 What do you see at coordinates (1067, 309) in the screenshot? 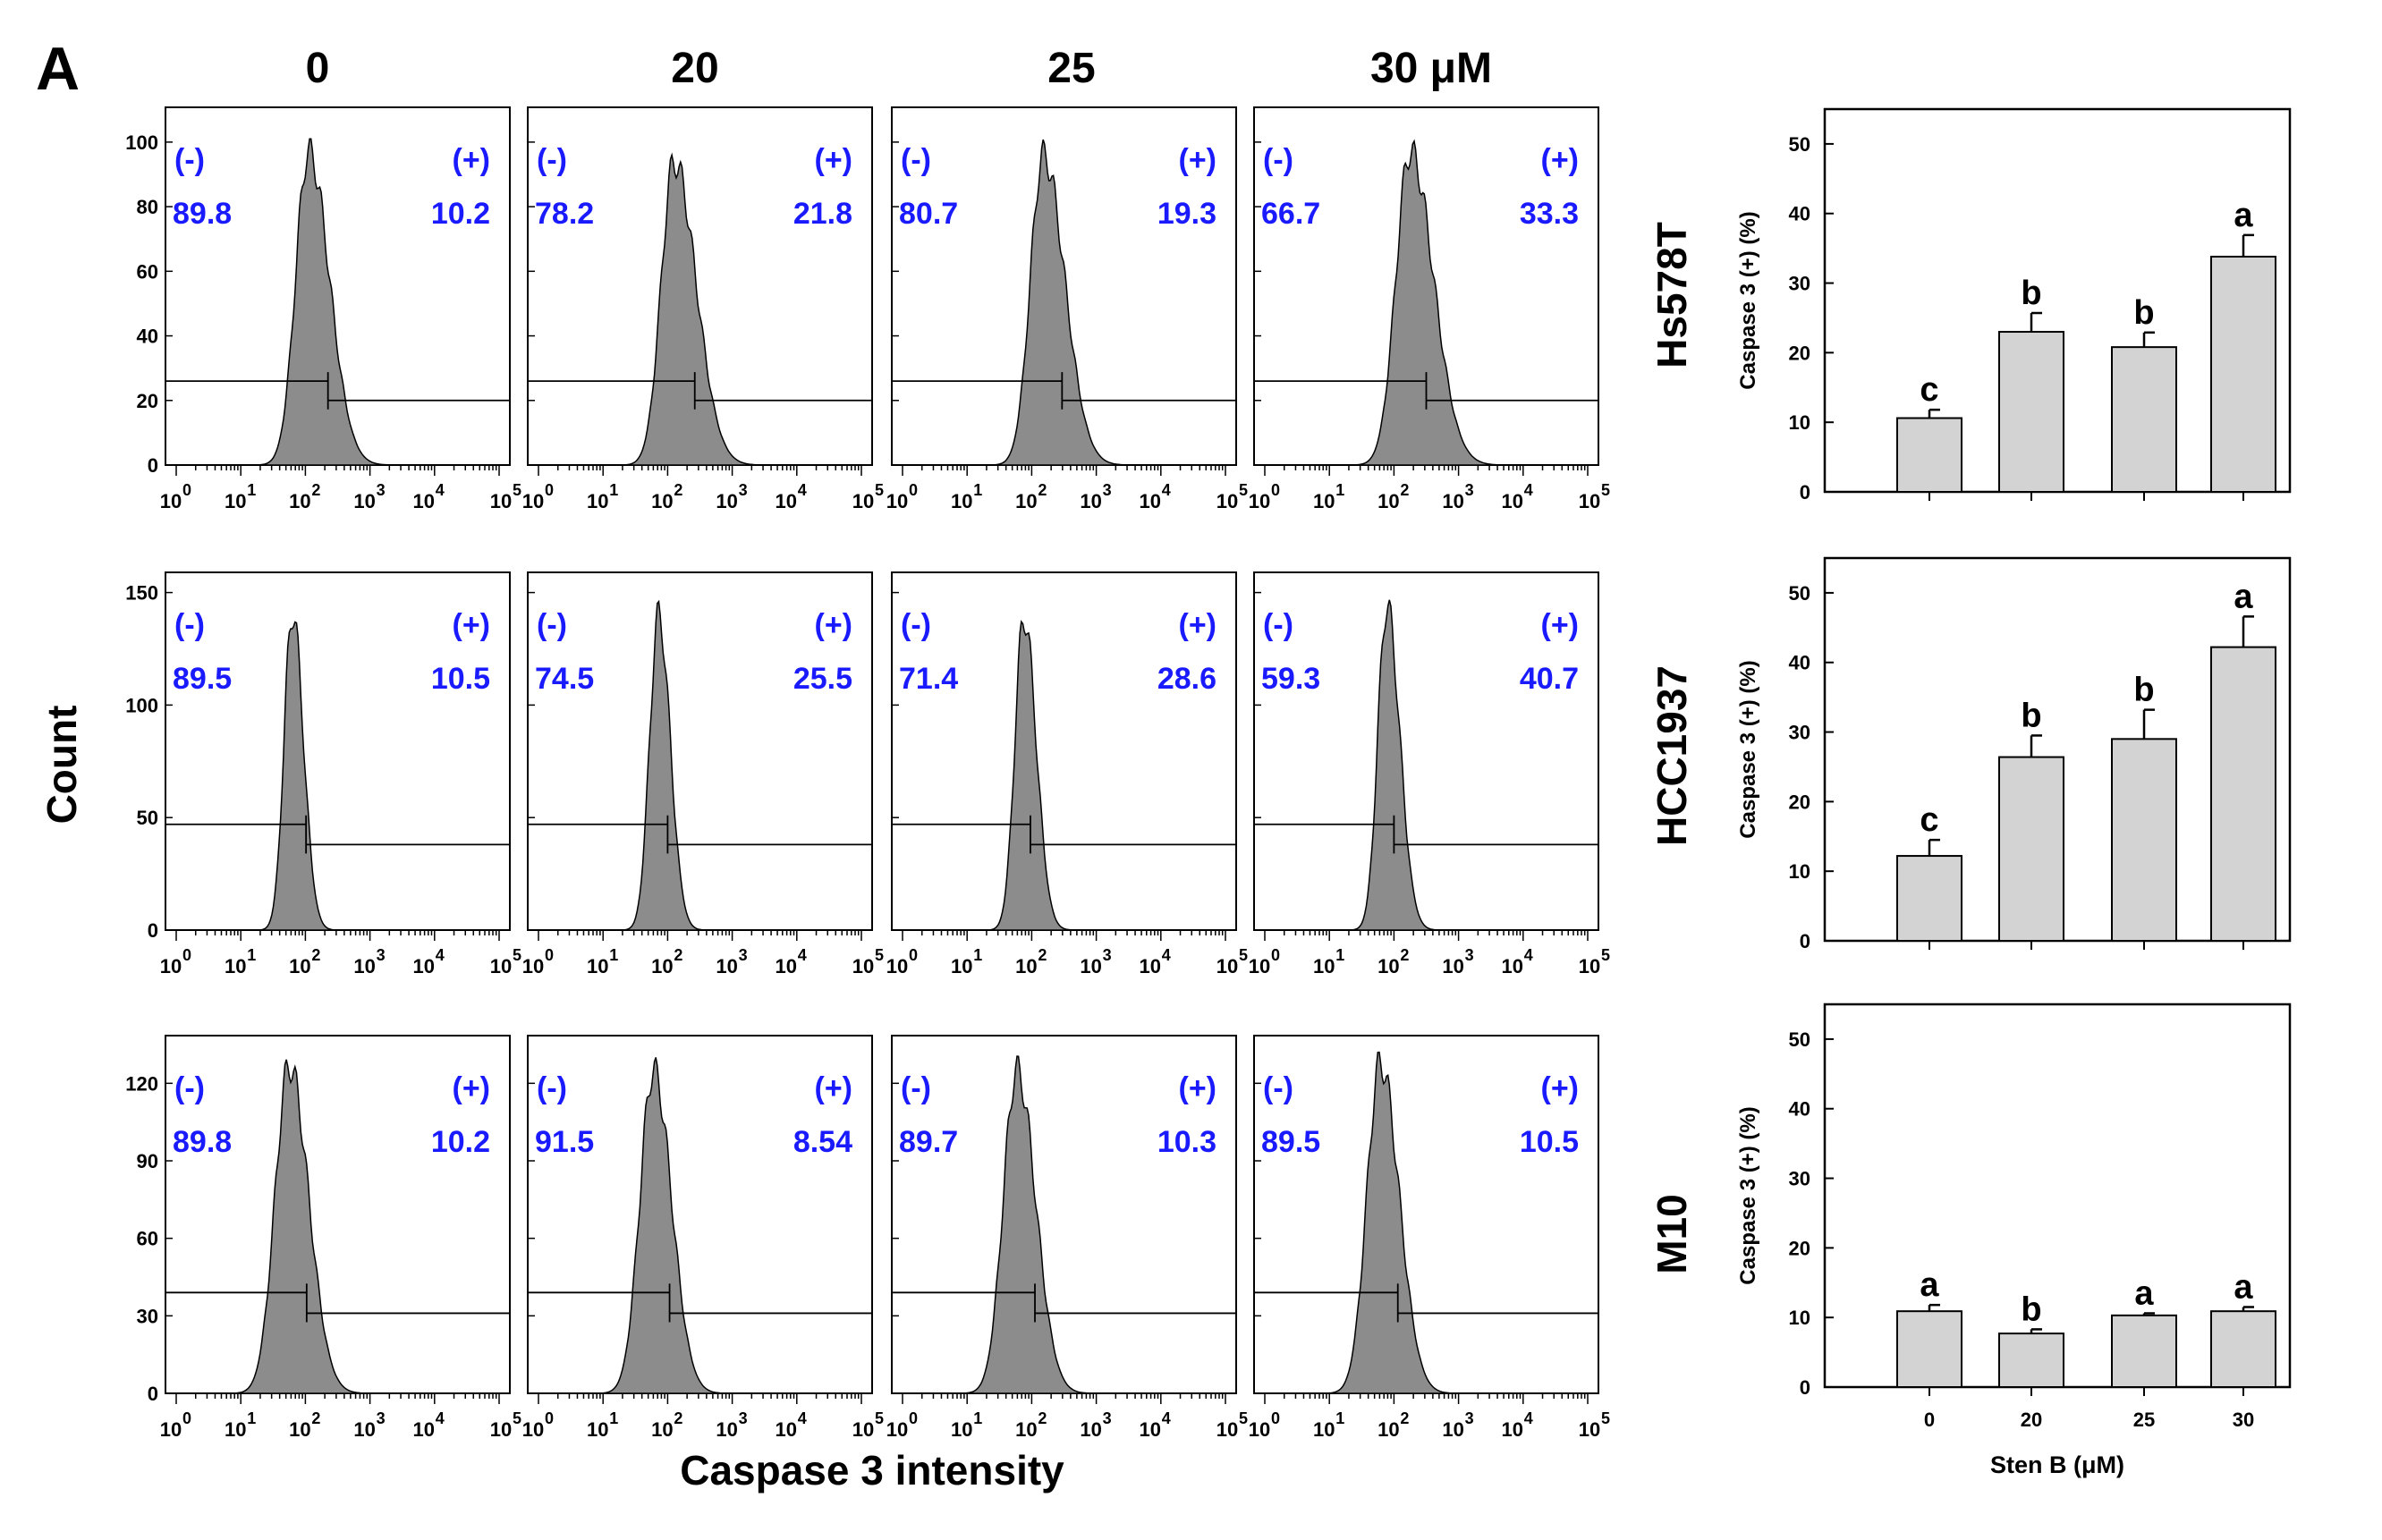
I see `histogram-panel: (-) (+)80.7 19.310 0 10 1 10 2 10 3 10 4 10 5` at bounding box center [1067, 309].